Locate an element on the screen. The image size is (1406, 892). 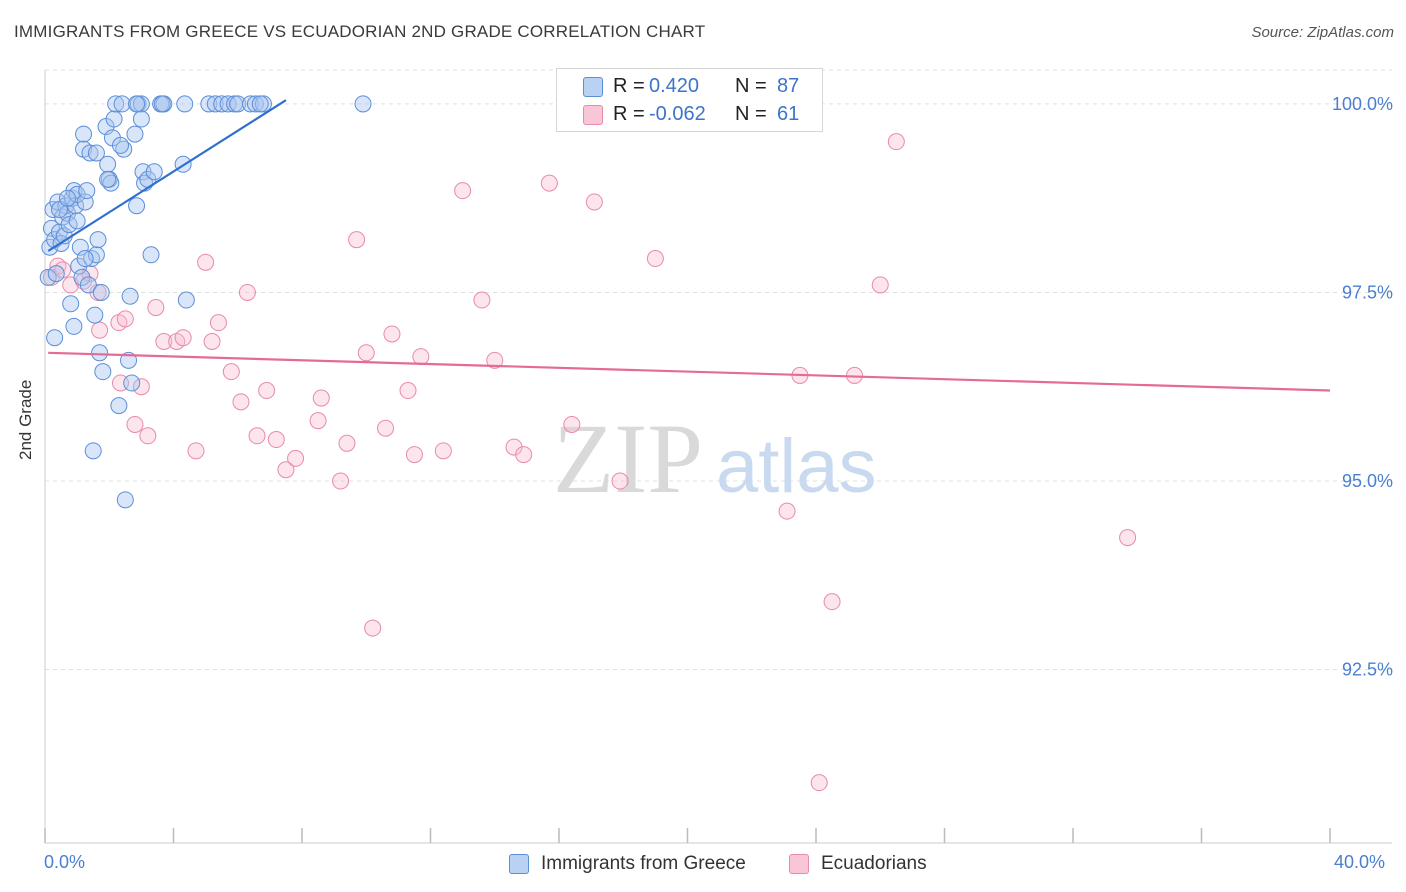
legend-label: Ecuadorians is located at coordinates (874, 863).